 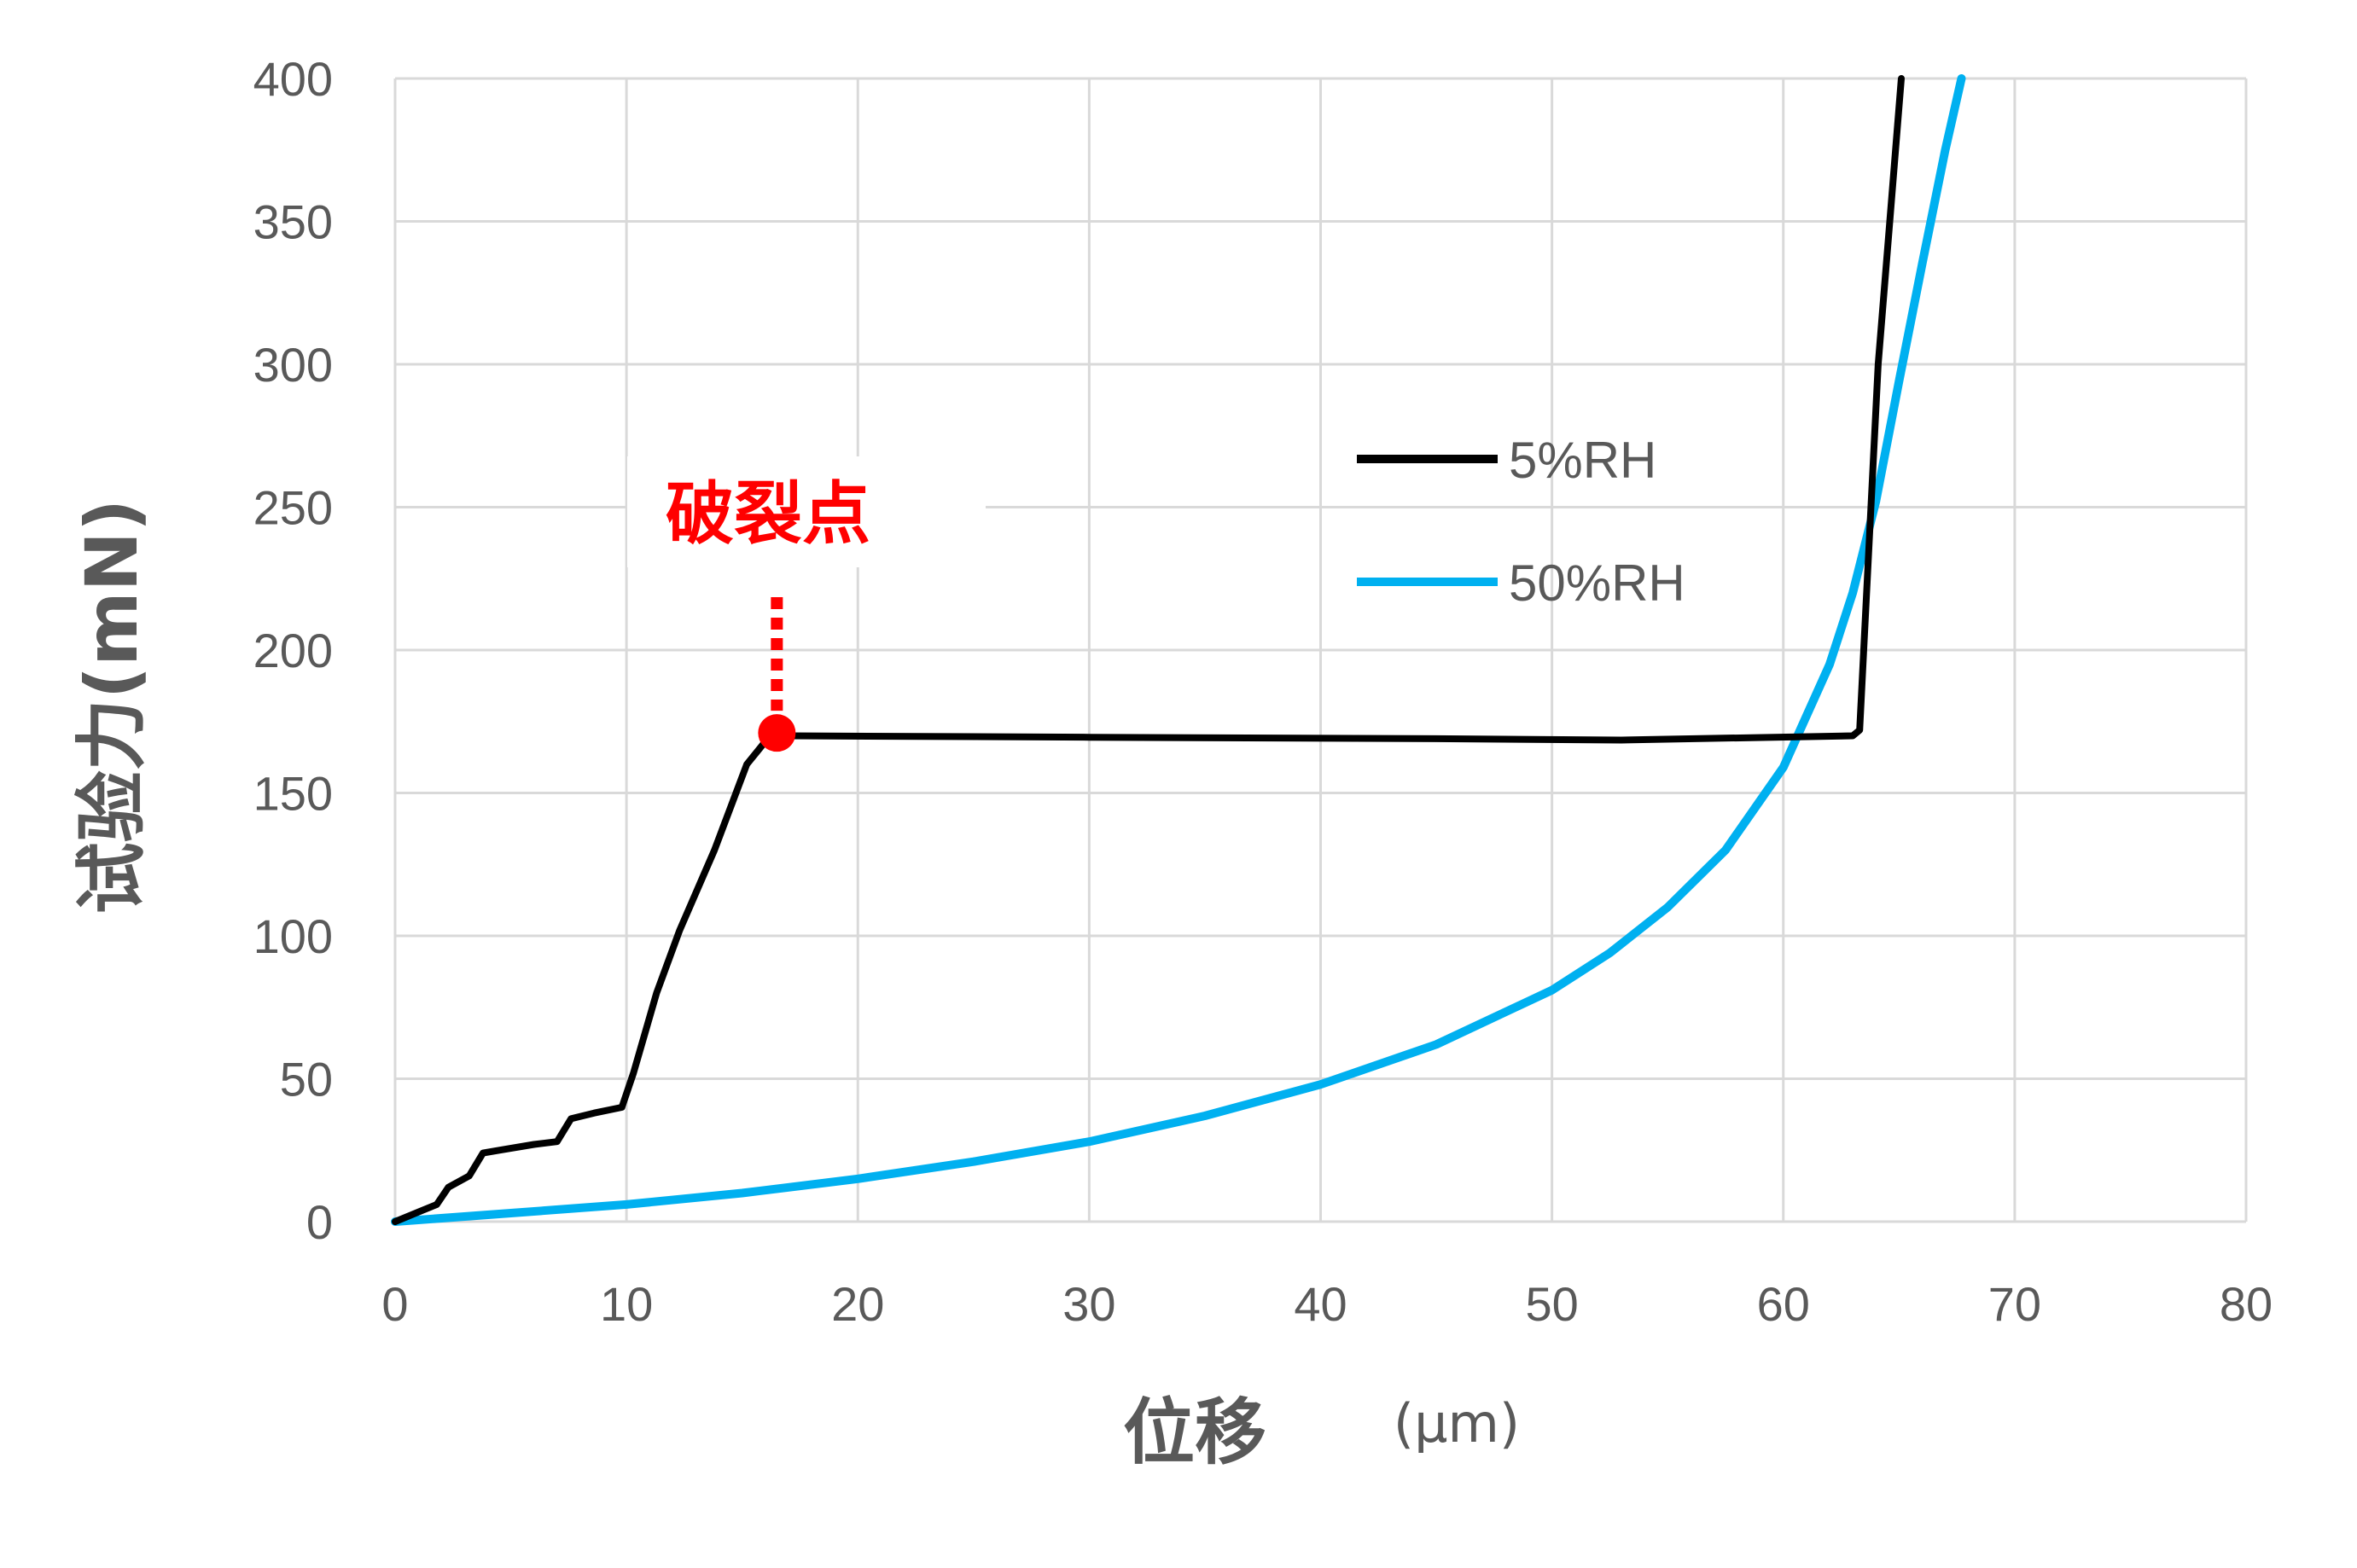 I want to click on legend: 5%RH 50%RH, so click(x=1521, y=522).